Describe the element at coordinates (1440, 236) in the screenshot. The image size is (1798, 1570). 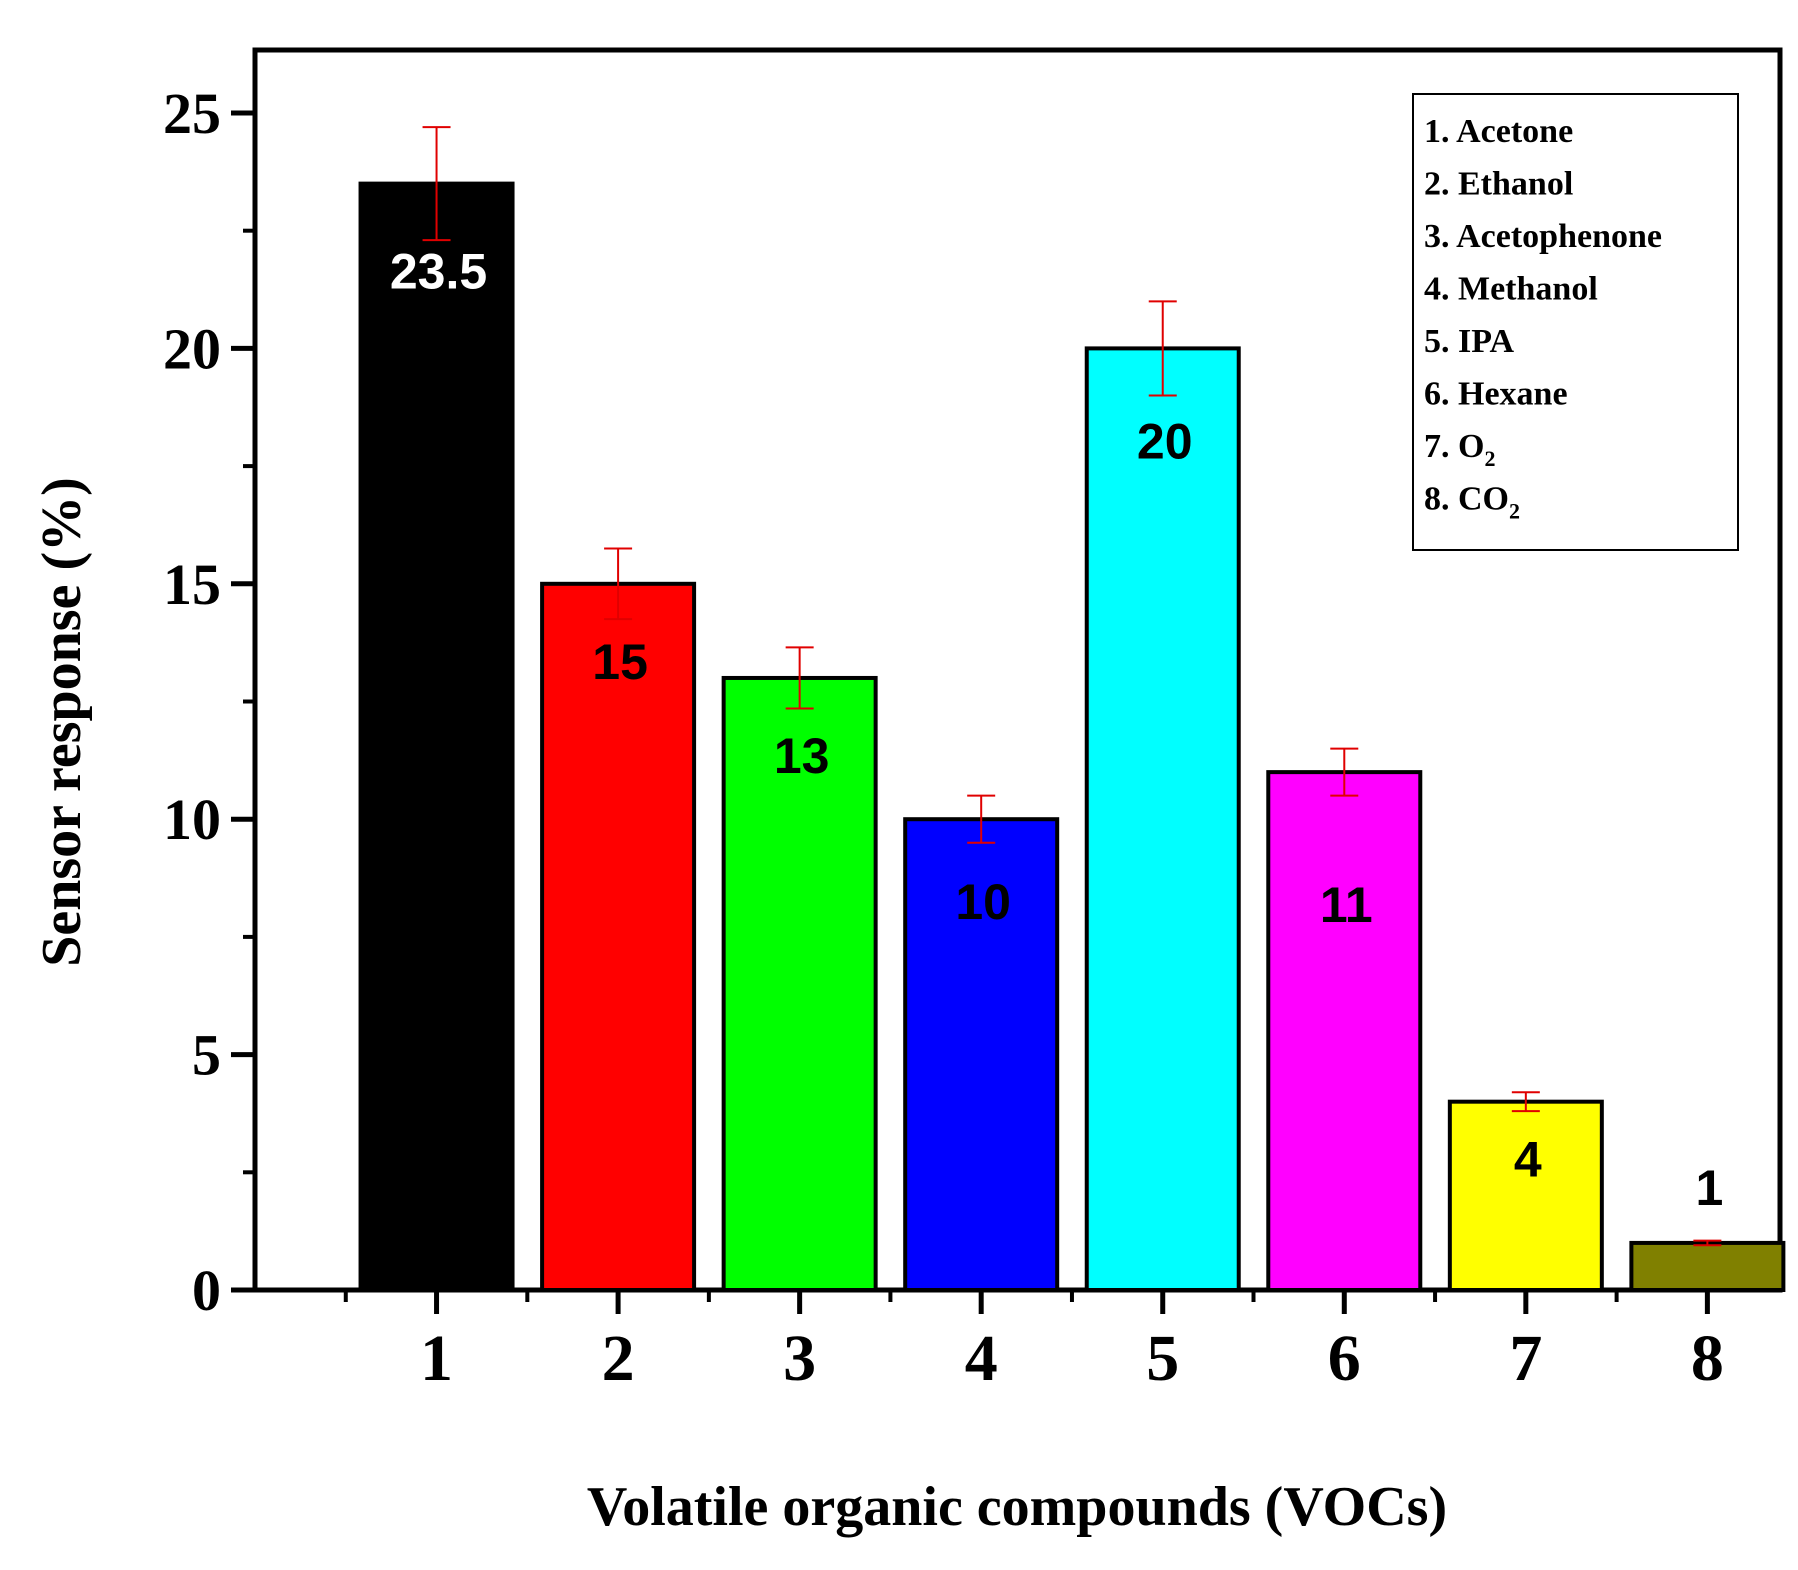
I see `legend-entry-number: 3.` at that location.